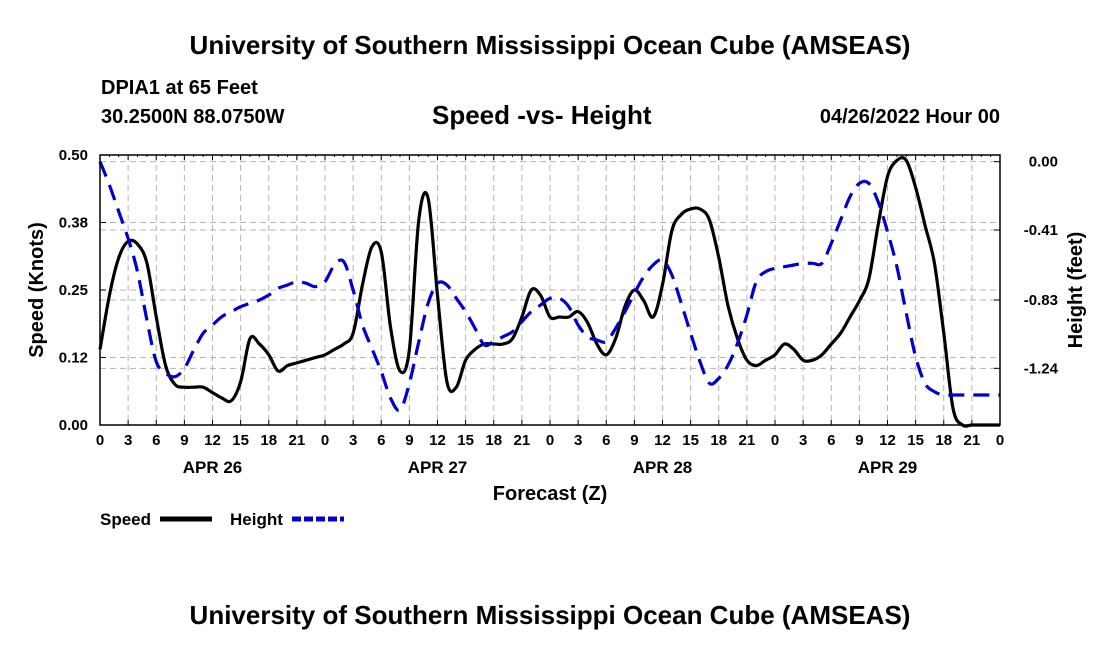  What do you see at coordinates (37, 290) in the screenshot?
I see `y-left-axis-label: Speed (Knots)` at bounding box center [37, 290].